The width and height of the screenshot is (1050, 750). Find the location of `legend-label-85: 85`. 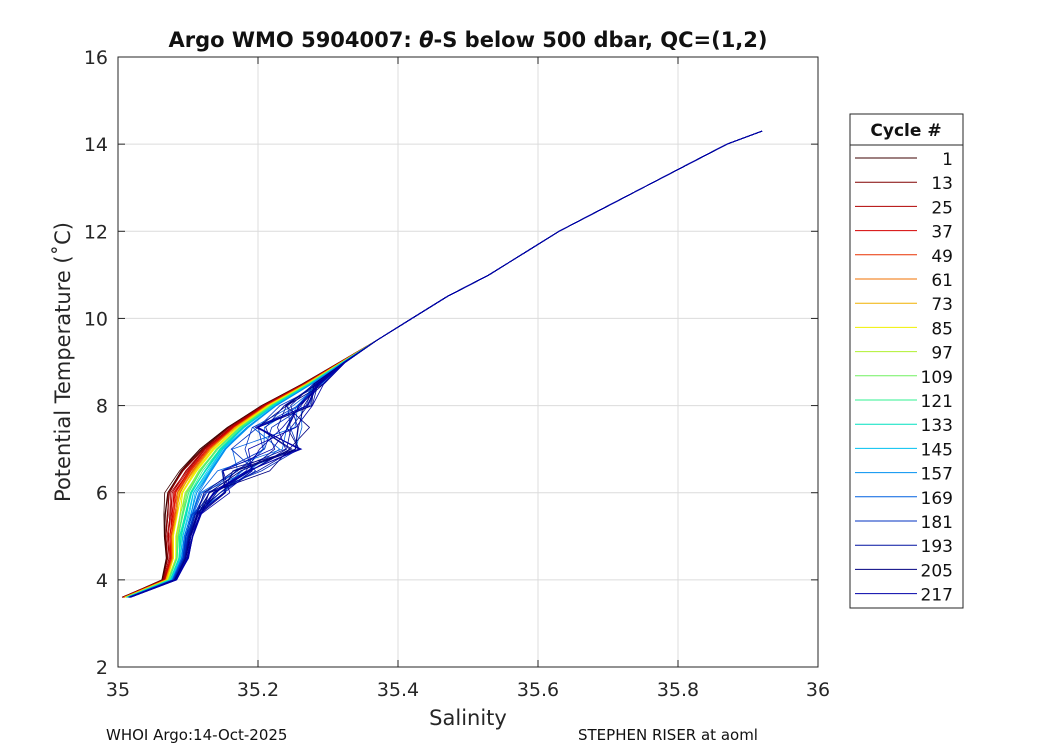

legend-label-85: 85 is located at coordinates (942, 329).